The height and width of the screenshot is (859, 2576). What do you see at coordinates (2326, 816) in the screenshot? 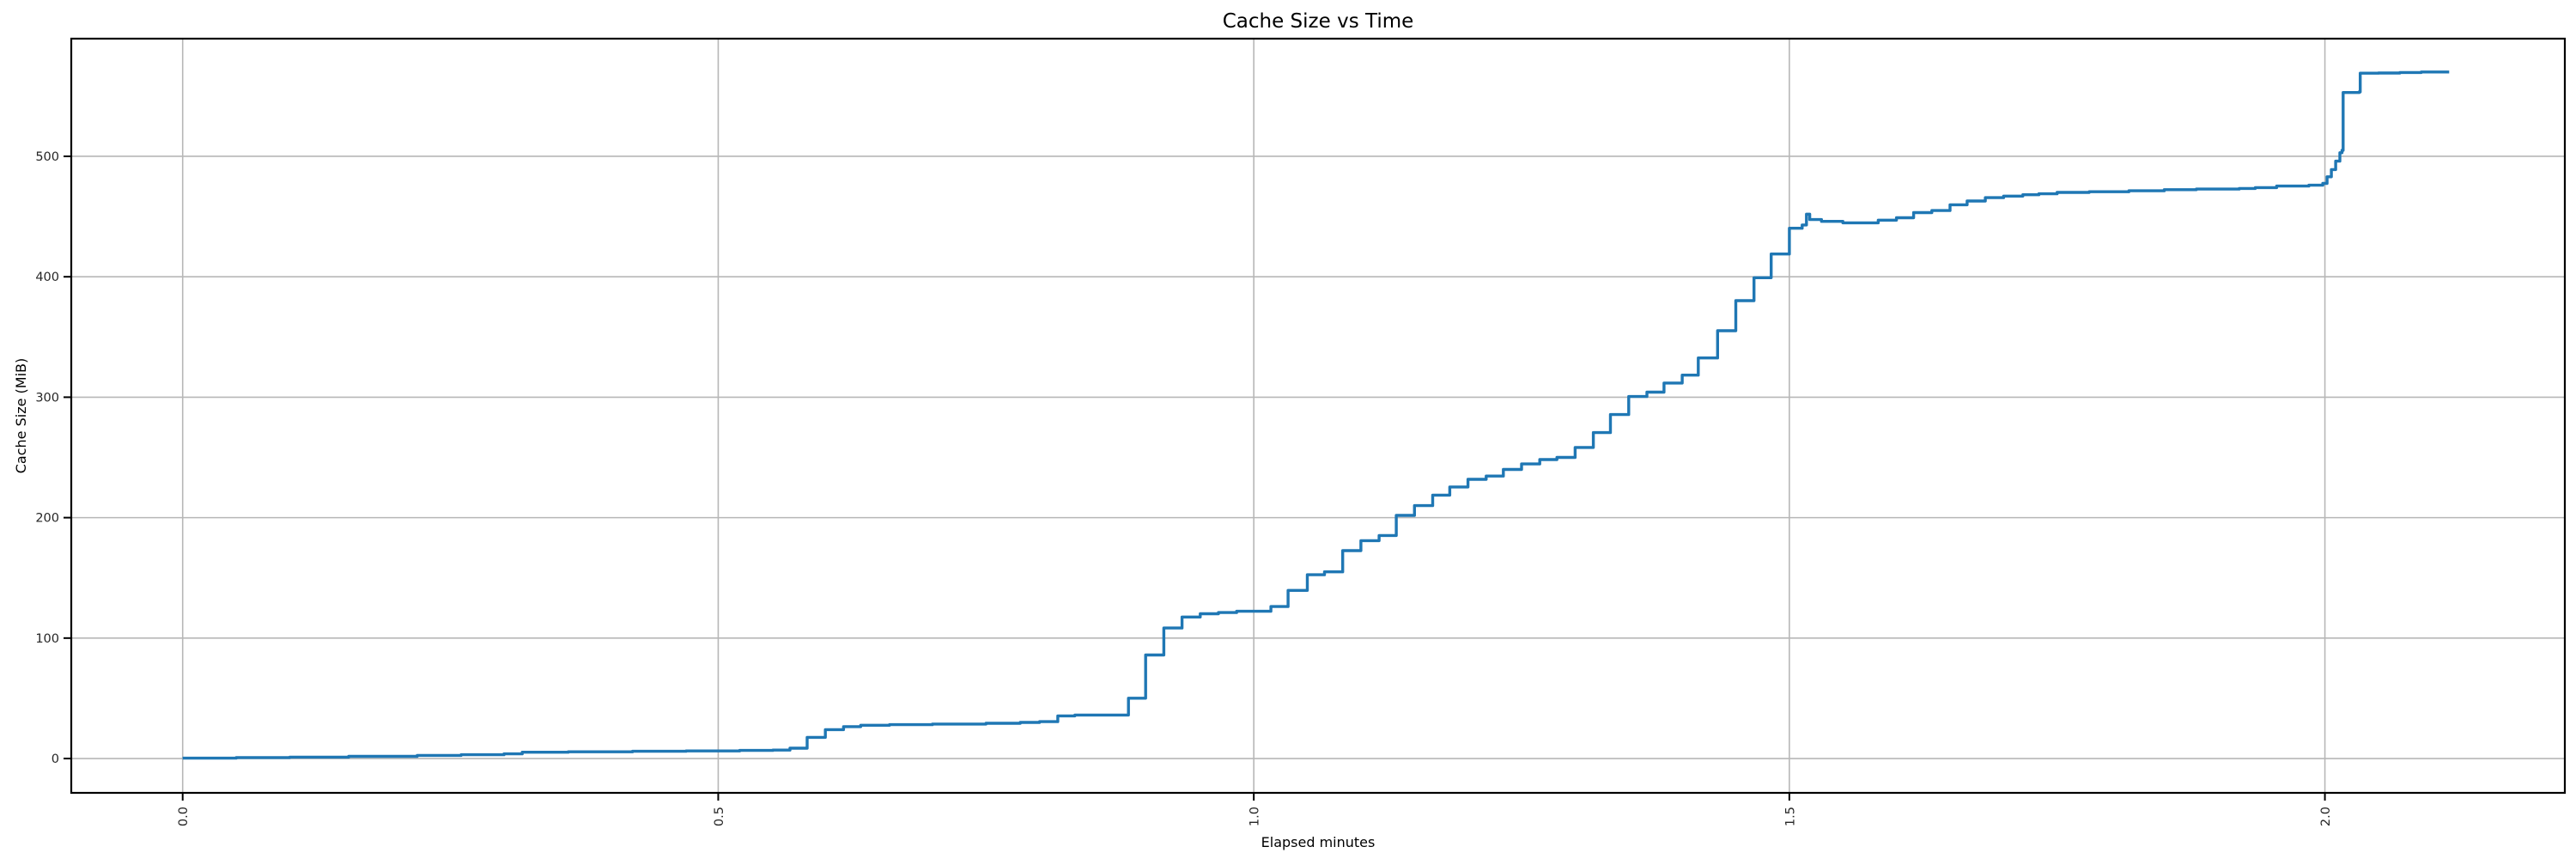
I see `x-tick-label: 2.0` at bounding box center [2326, 816].